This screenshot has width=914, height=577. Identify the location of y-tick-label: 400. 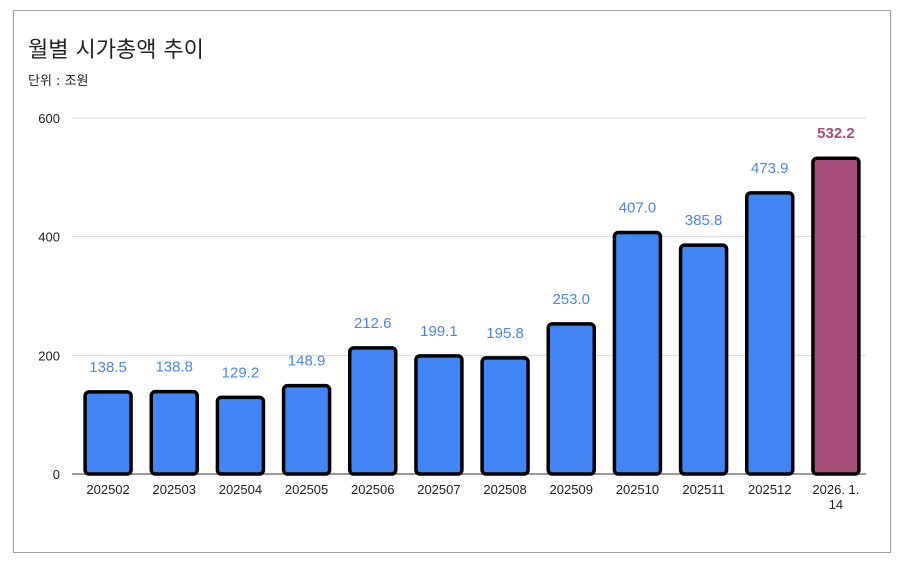
(49, 237).